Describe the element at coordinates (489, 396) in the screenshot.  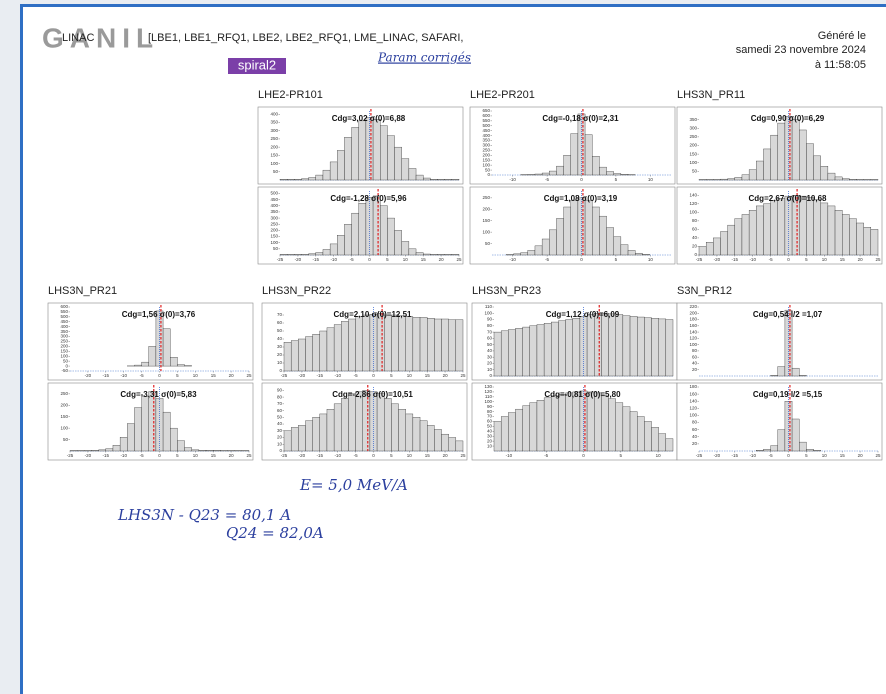
I see `y-tick-label: 110` at that location.